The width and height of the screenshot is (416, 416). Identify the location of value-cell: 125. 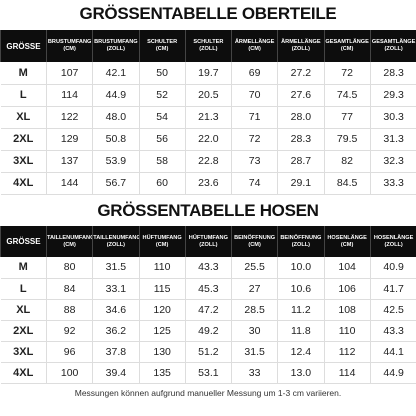
(162, 331).